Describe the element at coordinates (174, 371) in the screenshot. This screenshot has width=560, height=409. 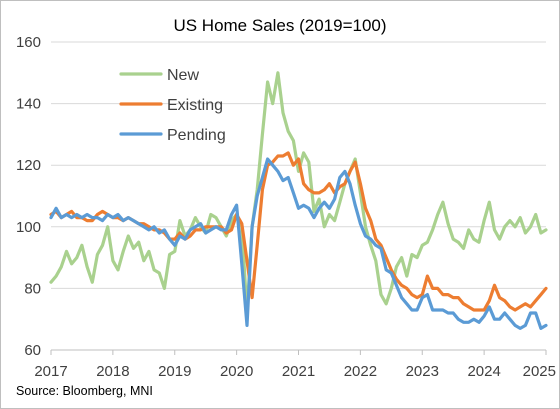
I see `x-tick-label: 2019` at that location.